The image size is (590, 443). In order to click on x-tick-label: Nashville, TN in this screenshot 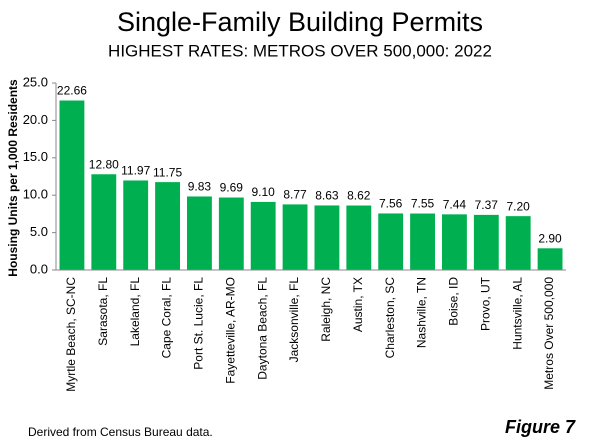, I will do `click(422, 312)`.